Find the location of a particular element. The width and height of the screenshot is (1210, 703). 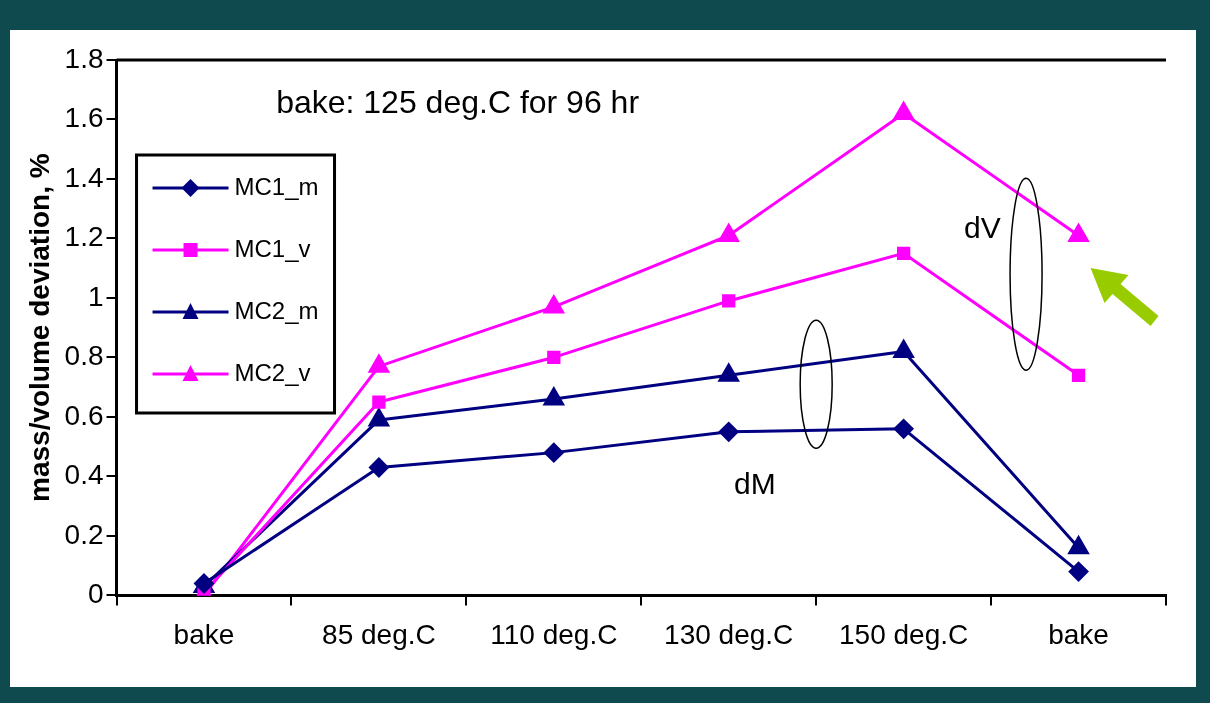

legend-label: MC1_m is located at coordinates (276, 186).